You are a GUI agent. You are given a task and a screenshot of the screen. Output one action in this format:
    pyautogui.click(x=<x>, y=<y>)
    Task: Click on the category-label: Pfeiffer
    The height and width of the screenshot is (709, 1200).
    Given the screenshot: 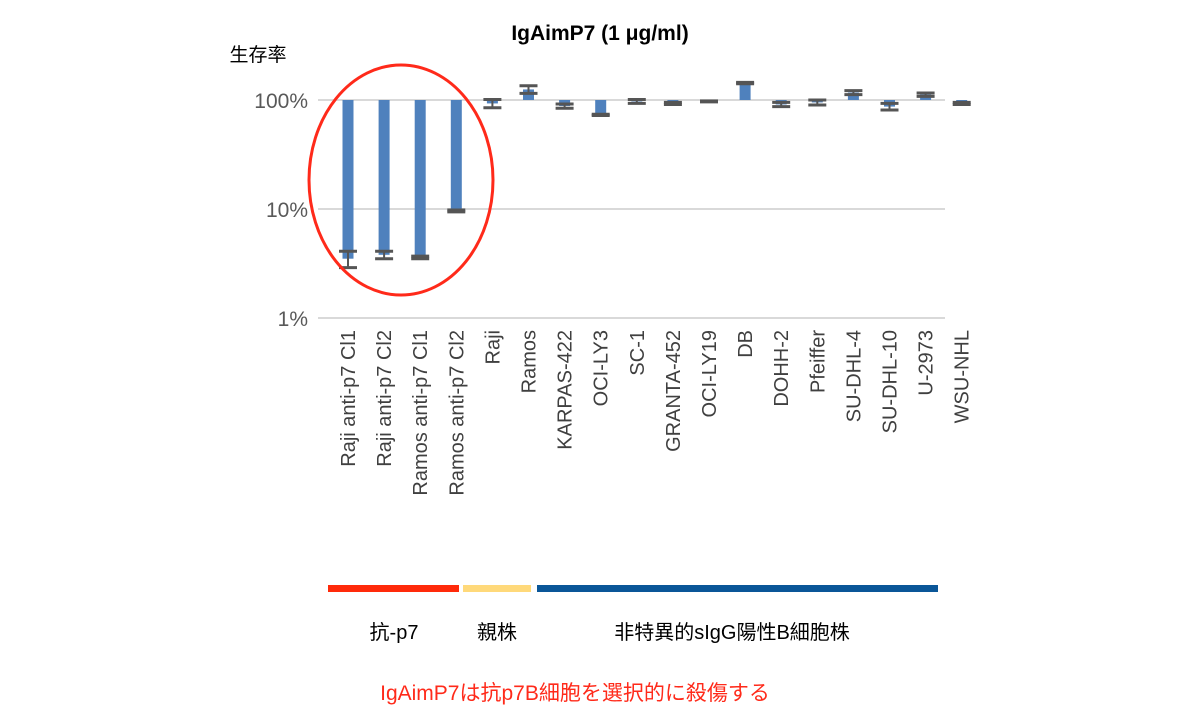 What is the action you would take?
    pyautogui.click(x=818, y=361)
    